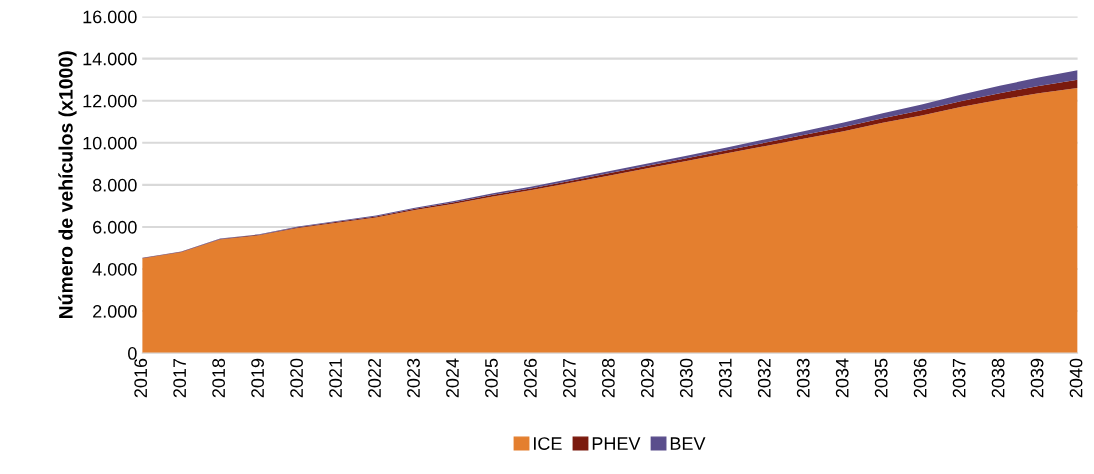 This screenshot has width=1094, height=474. Describe the element at coordinates (491, 378) in the screenshot. I see `x-tick-label: 2025` at that location.